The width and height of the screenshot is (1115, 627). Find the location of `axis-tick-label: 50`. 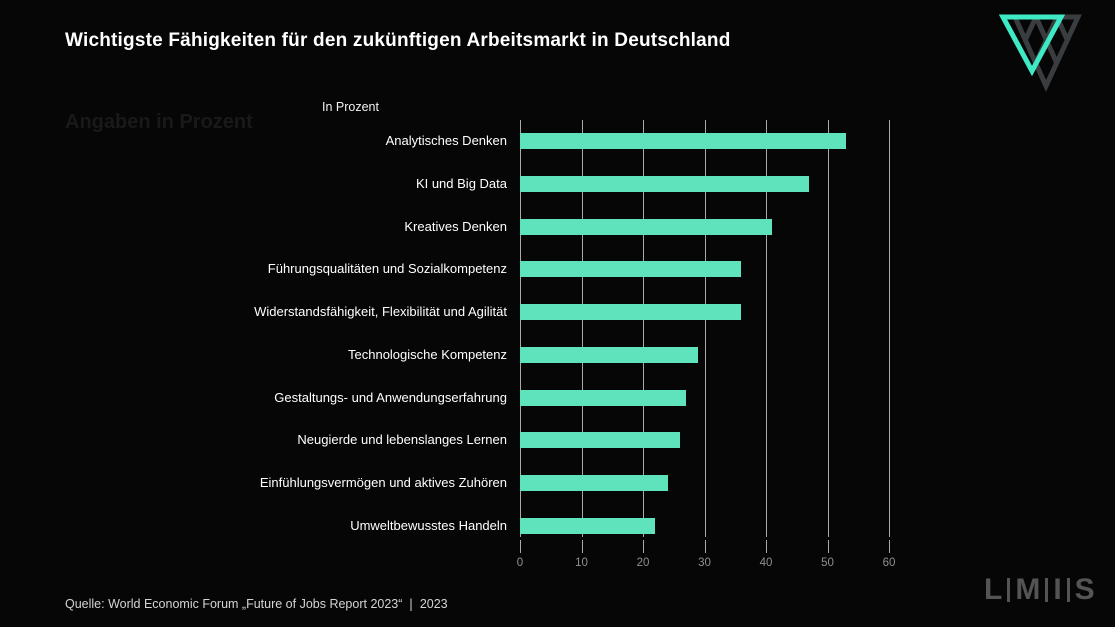

axis-tick-label: 50 is located at coordinates (827, 563).